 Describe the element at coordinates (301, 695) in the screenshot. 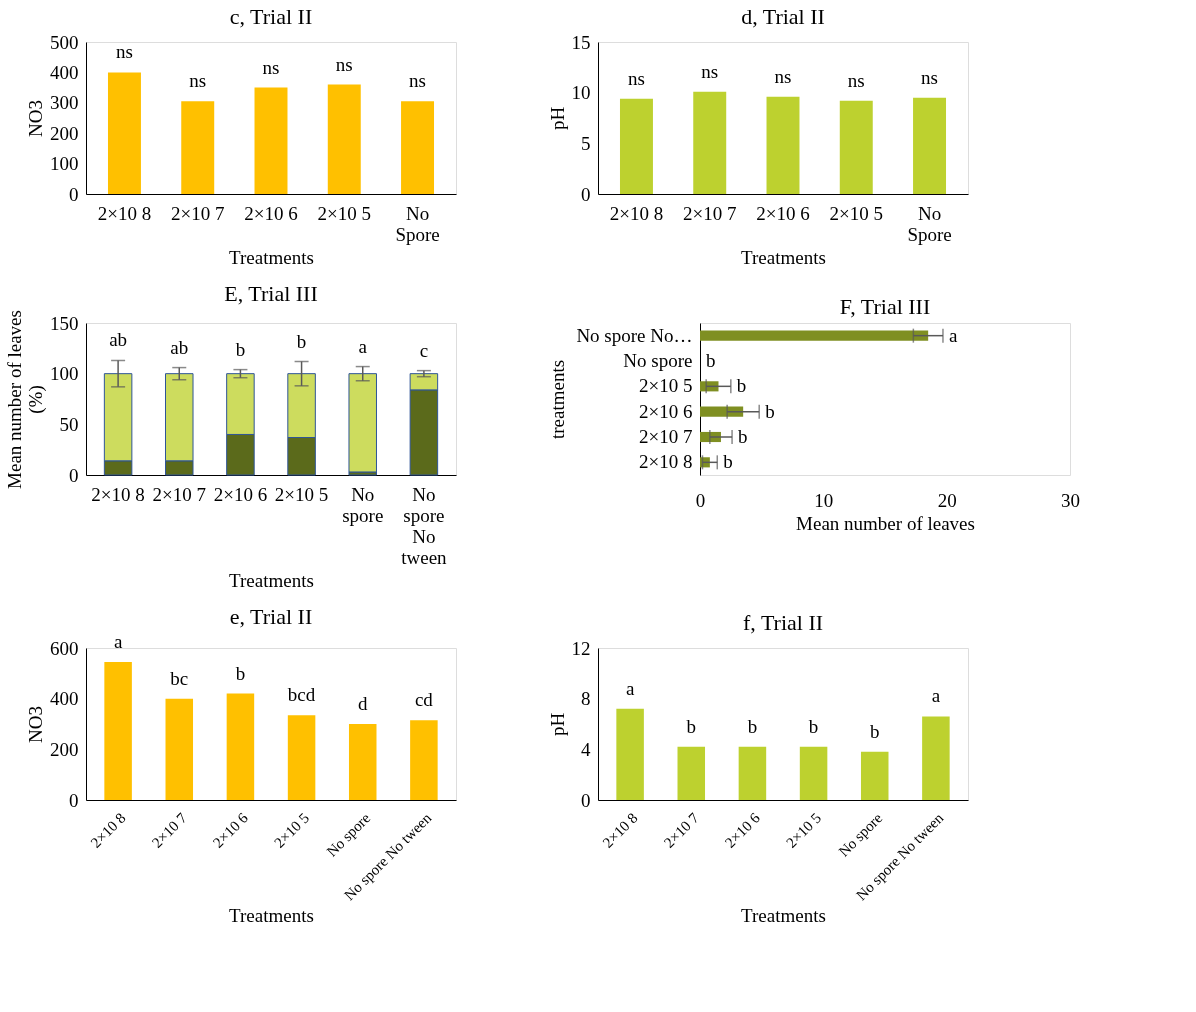

I see `annotation: bcd` at that location.